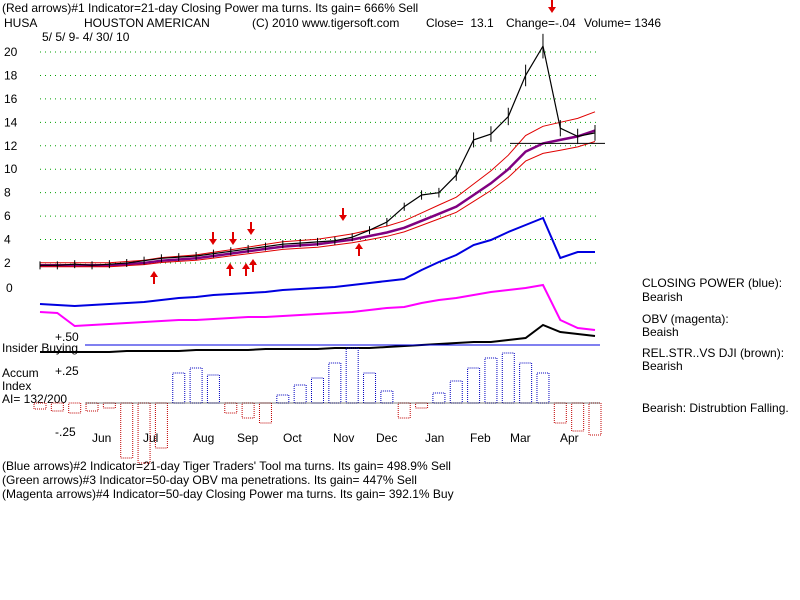 The image size is (800, 600). What do you see at coordinates (248, 438) in the screenshot?
I see `month-label-sep: Sep` at bounding box center [248, 438].